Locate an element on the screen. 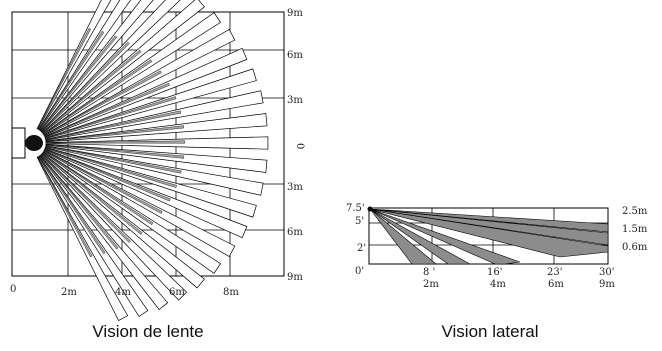  top-right-label-6m: 6m is located at coordinates (295, 55).